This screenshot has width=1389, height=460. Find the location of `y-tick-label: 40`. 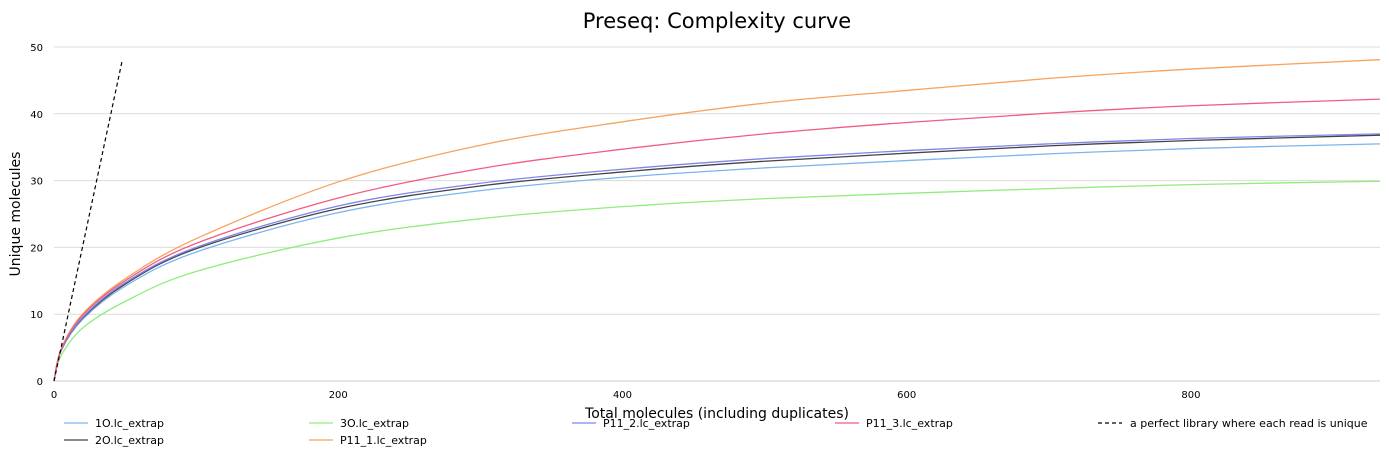

y-tick-label: 40 is located at coordinates (36, 115).